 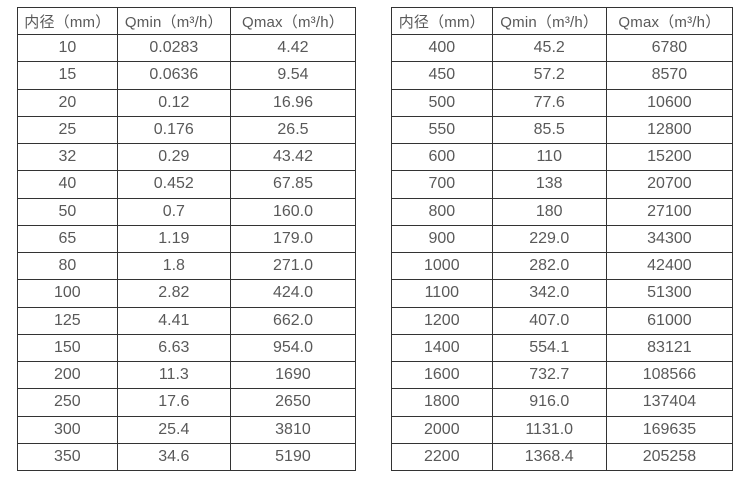 I want to click on table-row: 300 25.4 3810, so click(x=187, y=429).